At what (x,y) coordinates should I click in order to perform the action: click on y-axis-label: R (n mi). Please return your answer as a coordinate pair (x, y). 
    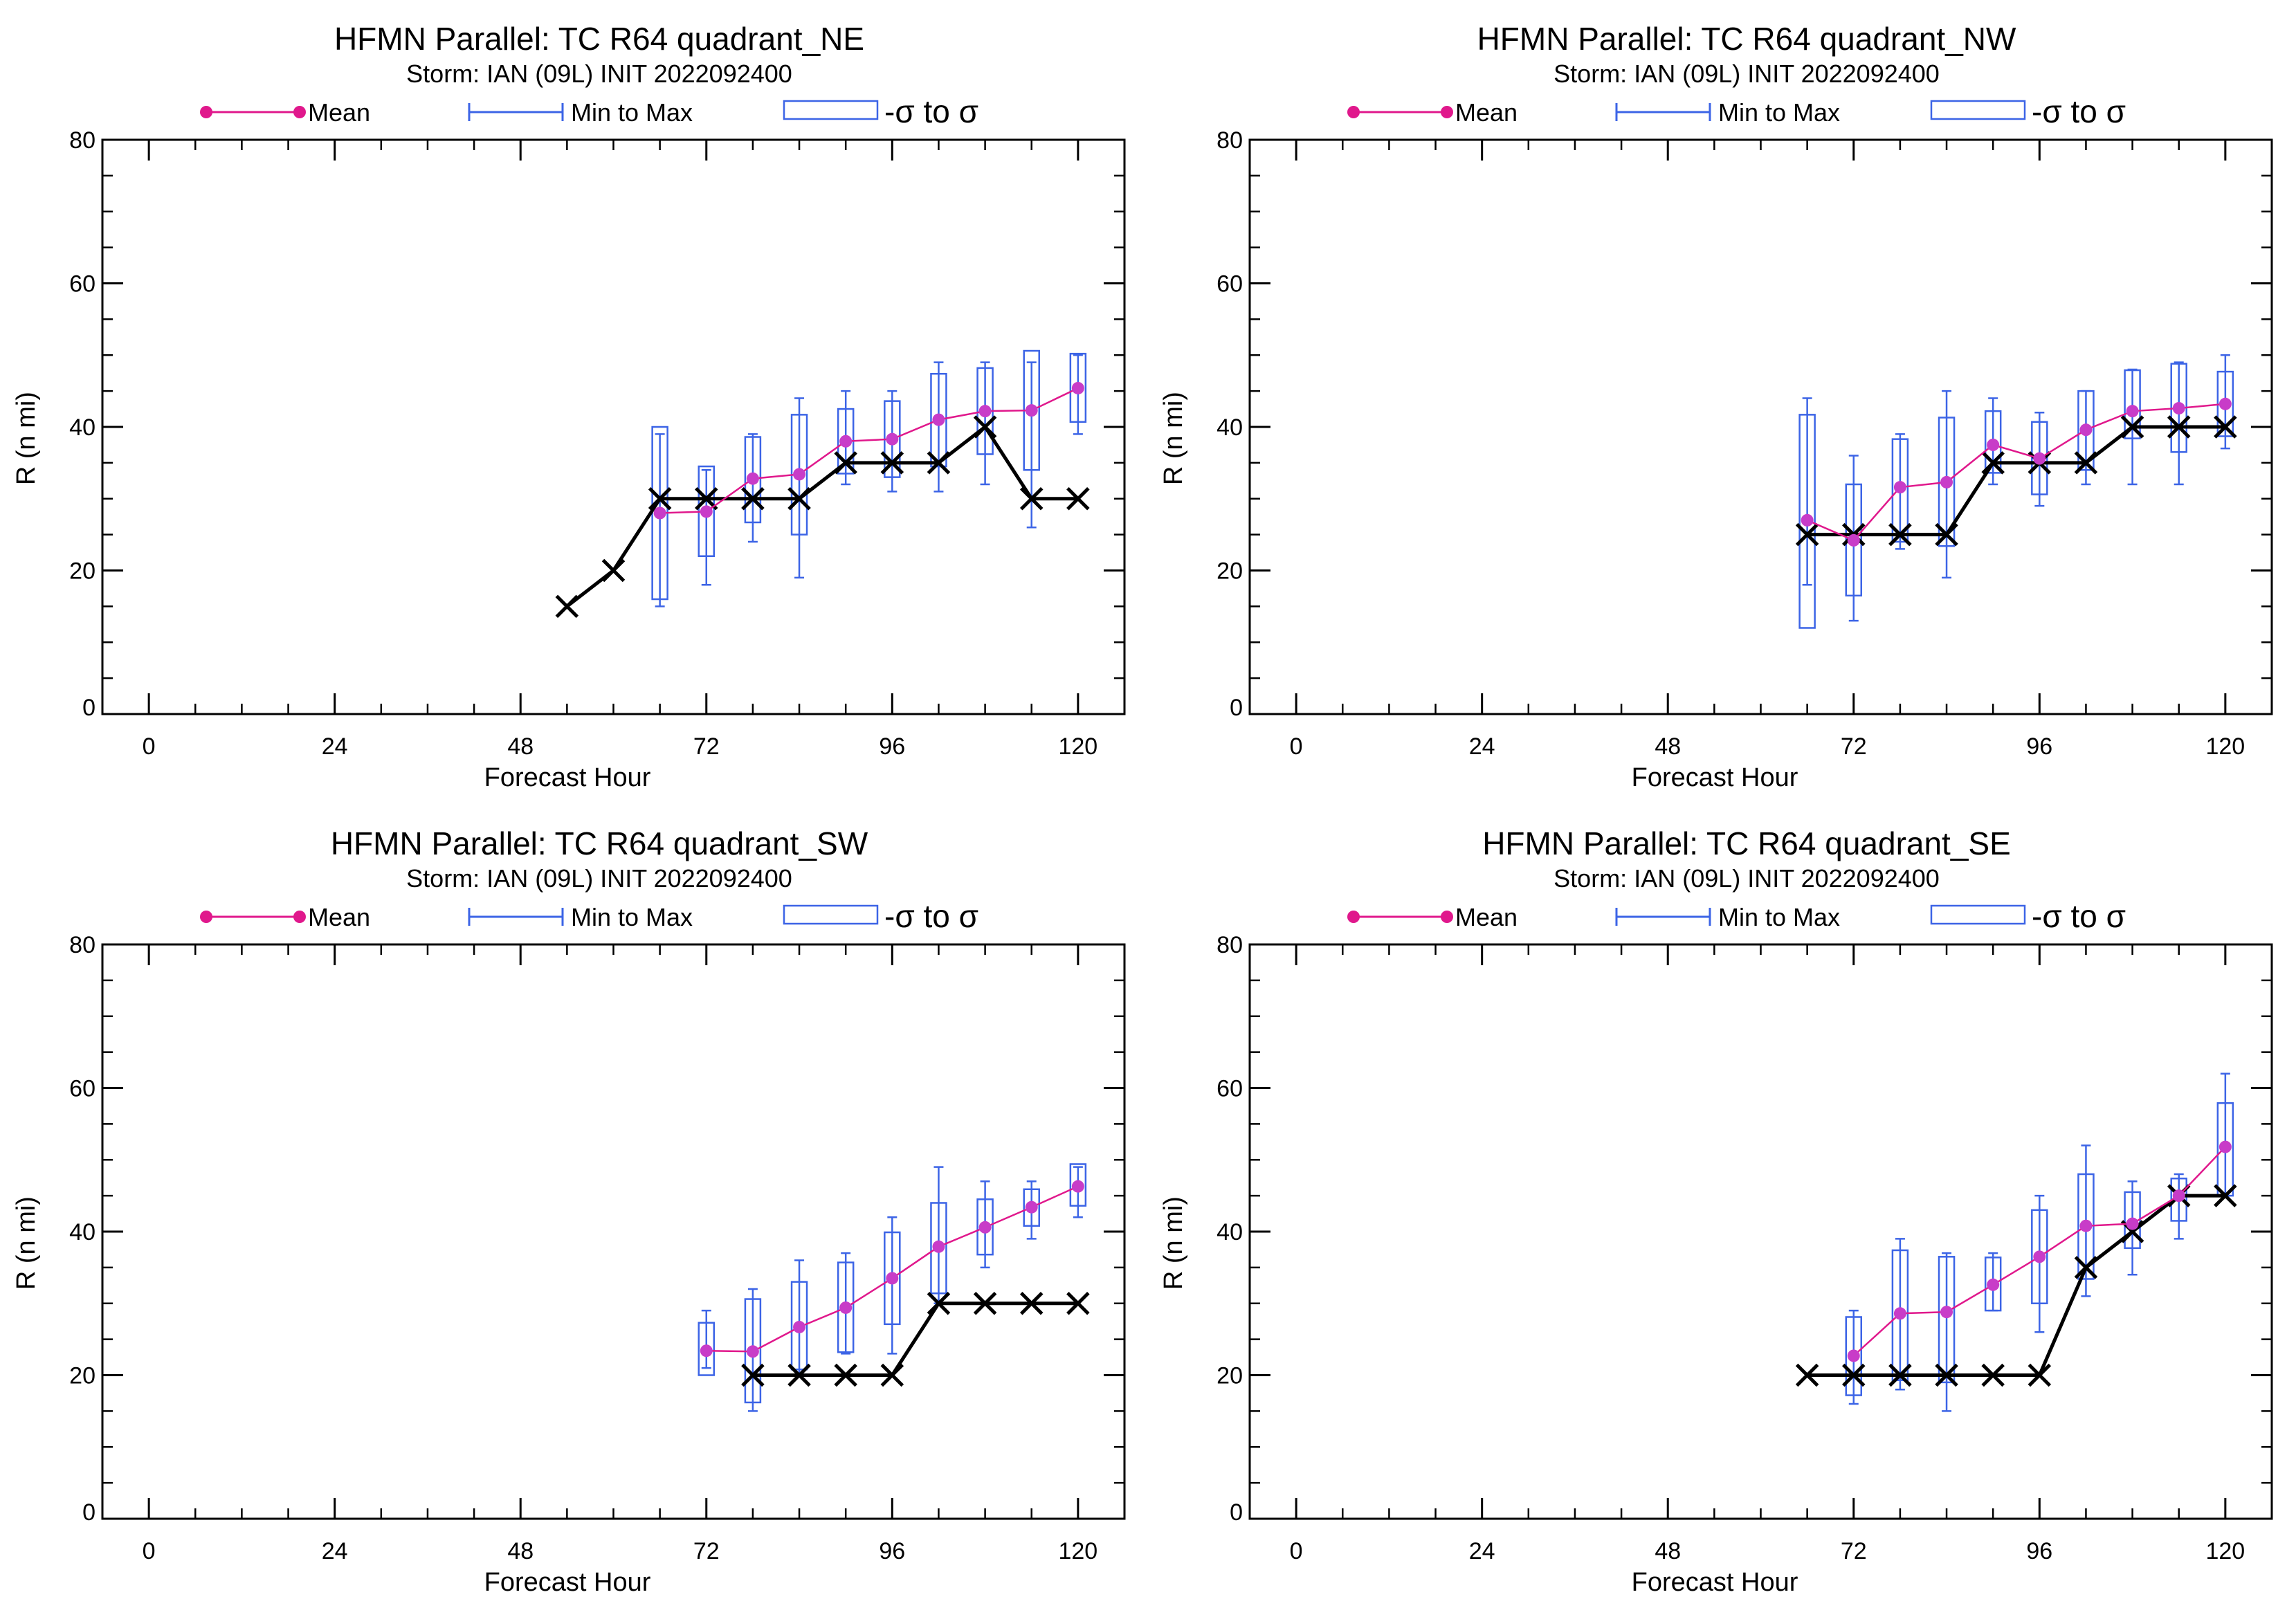
    Looking at the image, I should click on (1173, 1243).